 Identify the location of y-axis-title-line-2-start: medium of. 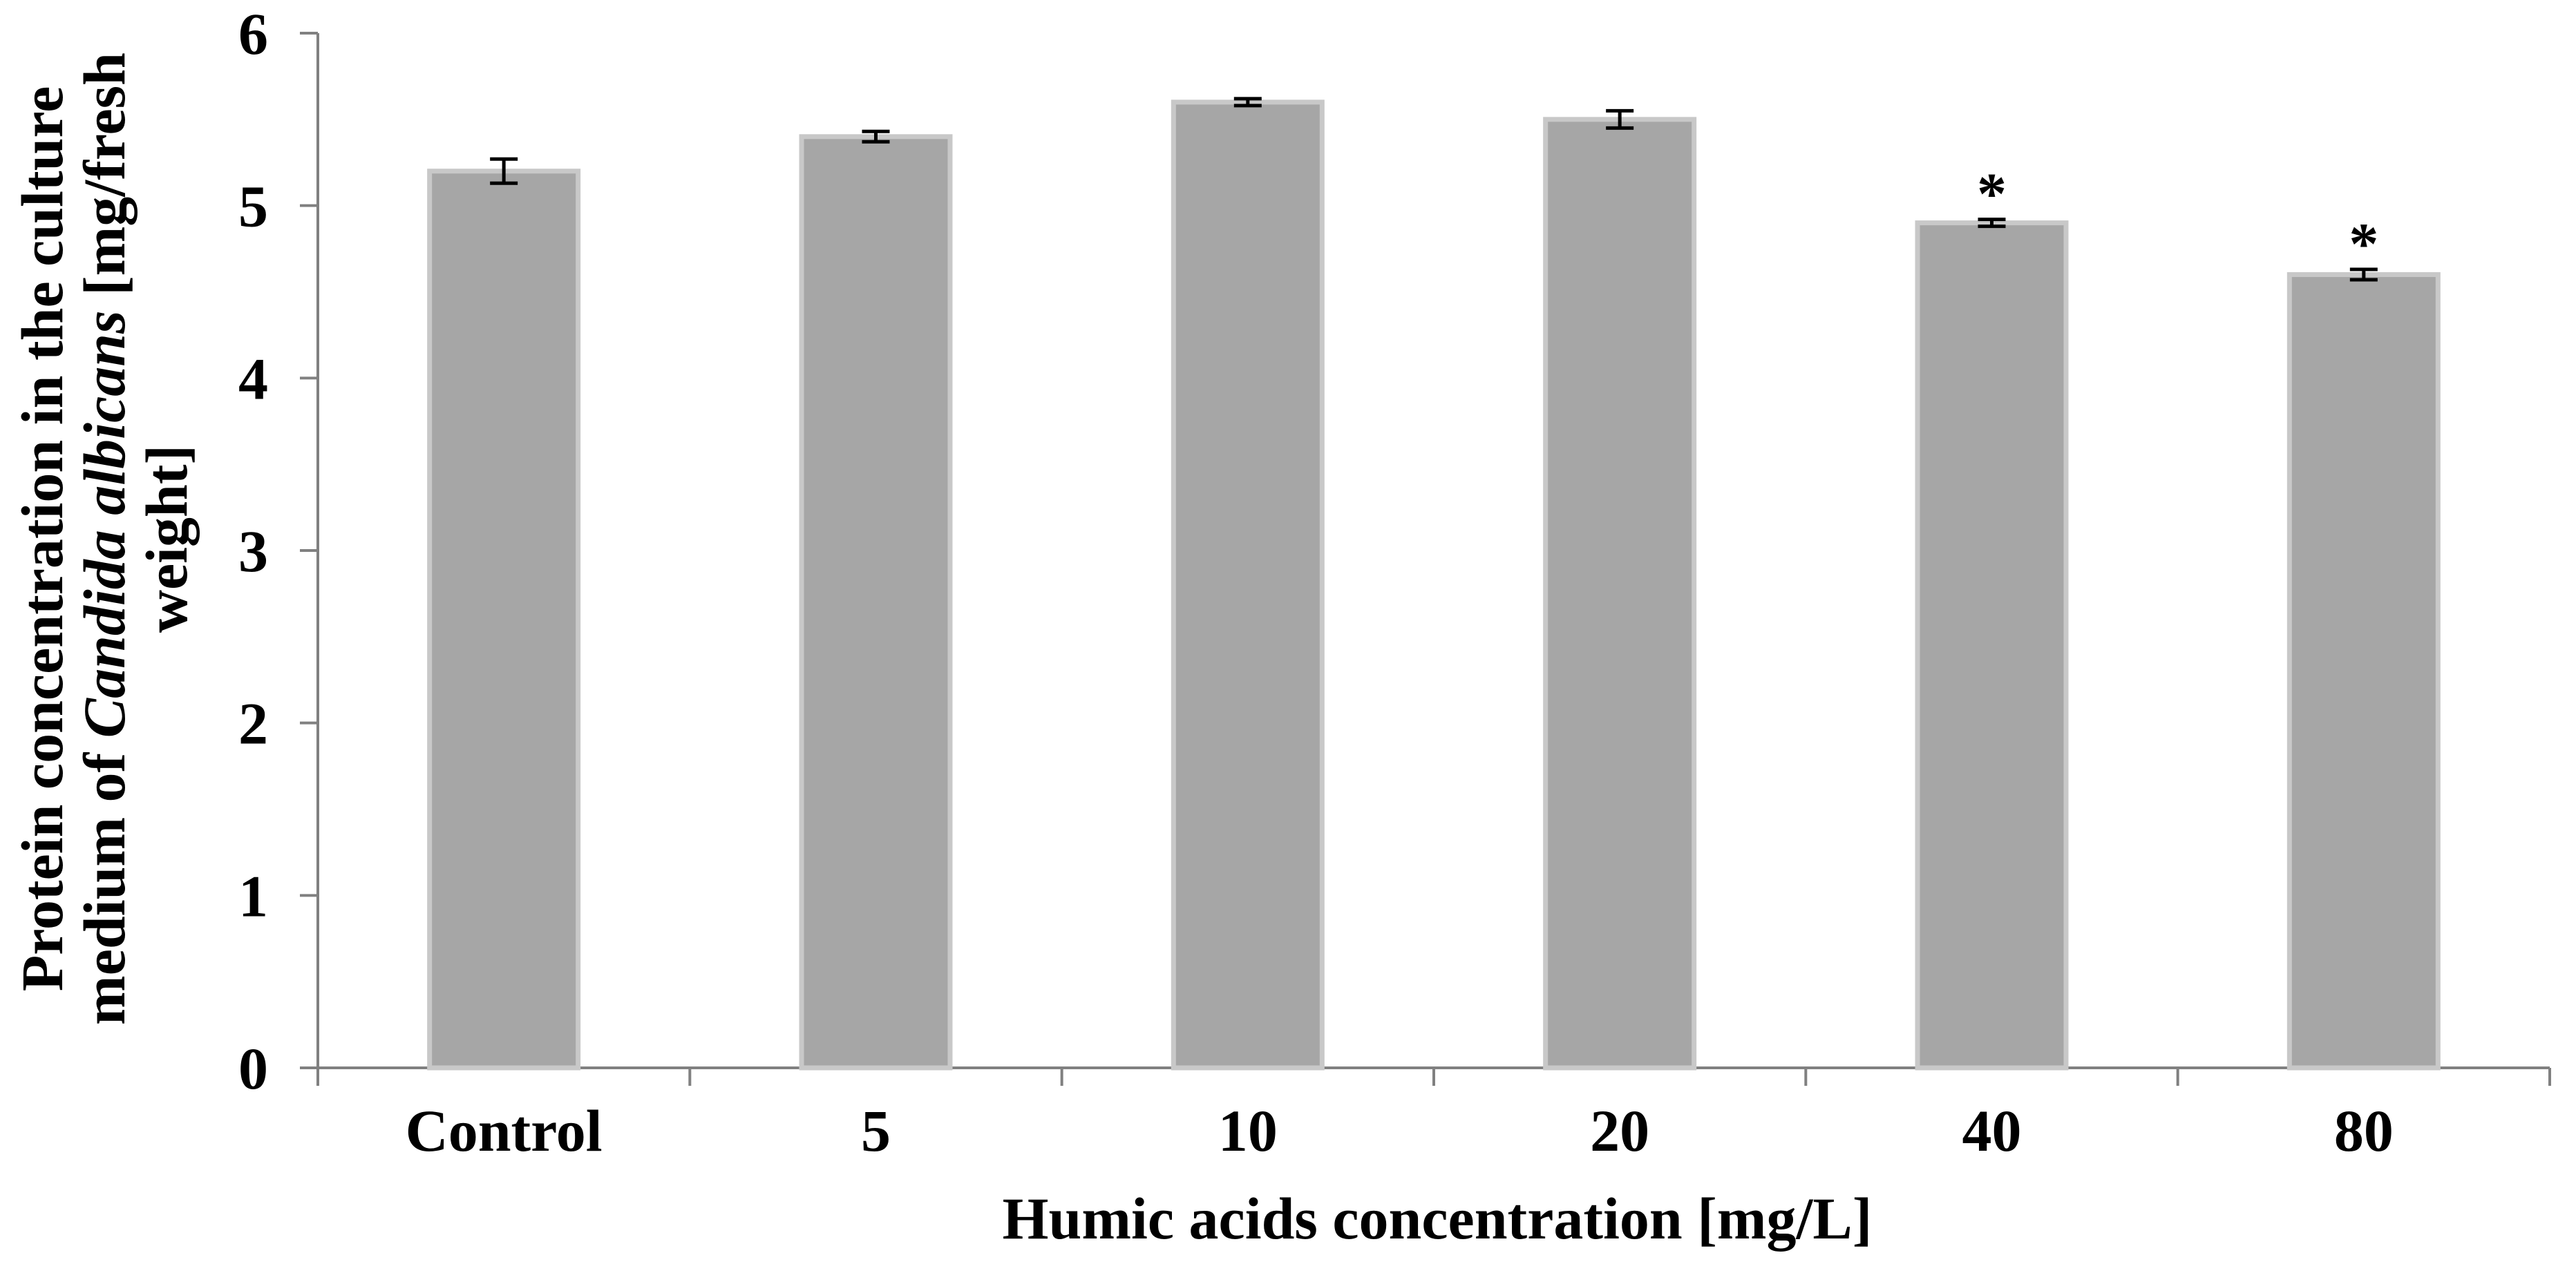
(104, 881).